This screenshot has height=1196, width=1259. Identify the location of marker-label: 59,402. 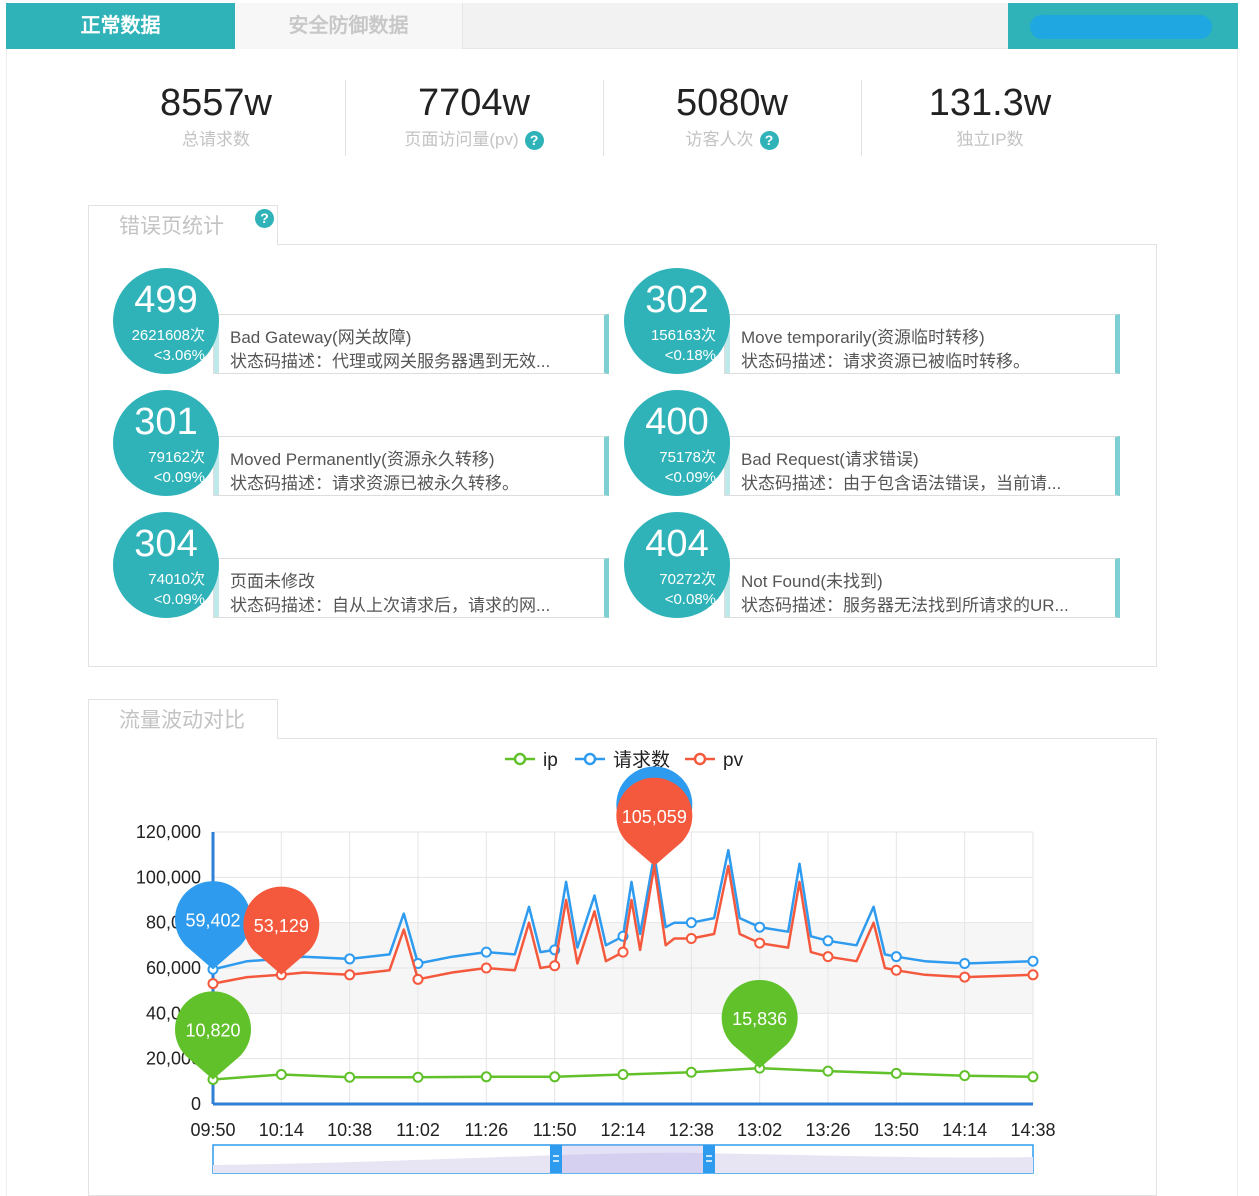
(212, 920).